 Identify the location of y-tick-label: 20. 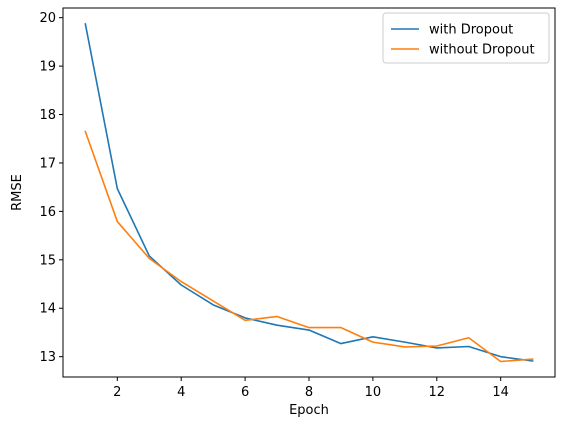
(47, 18).